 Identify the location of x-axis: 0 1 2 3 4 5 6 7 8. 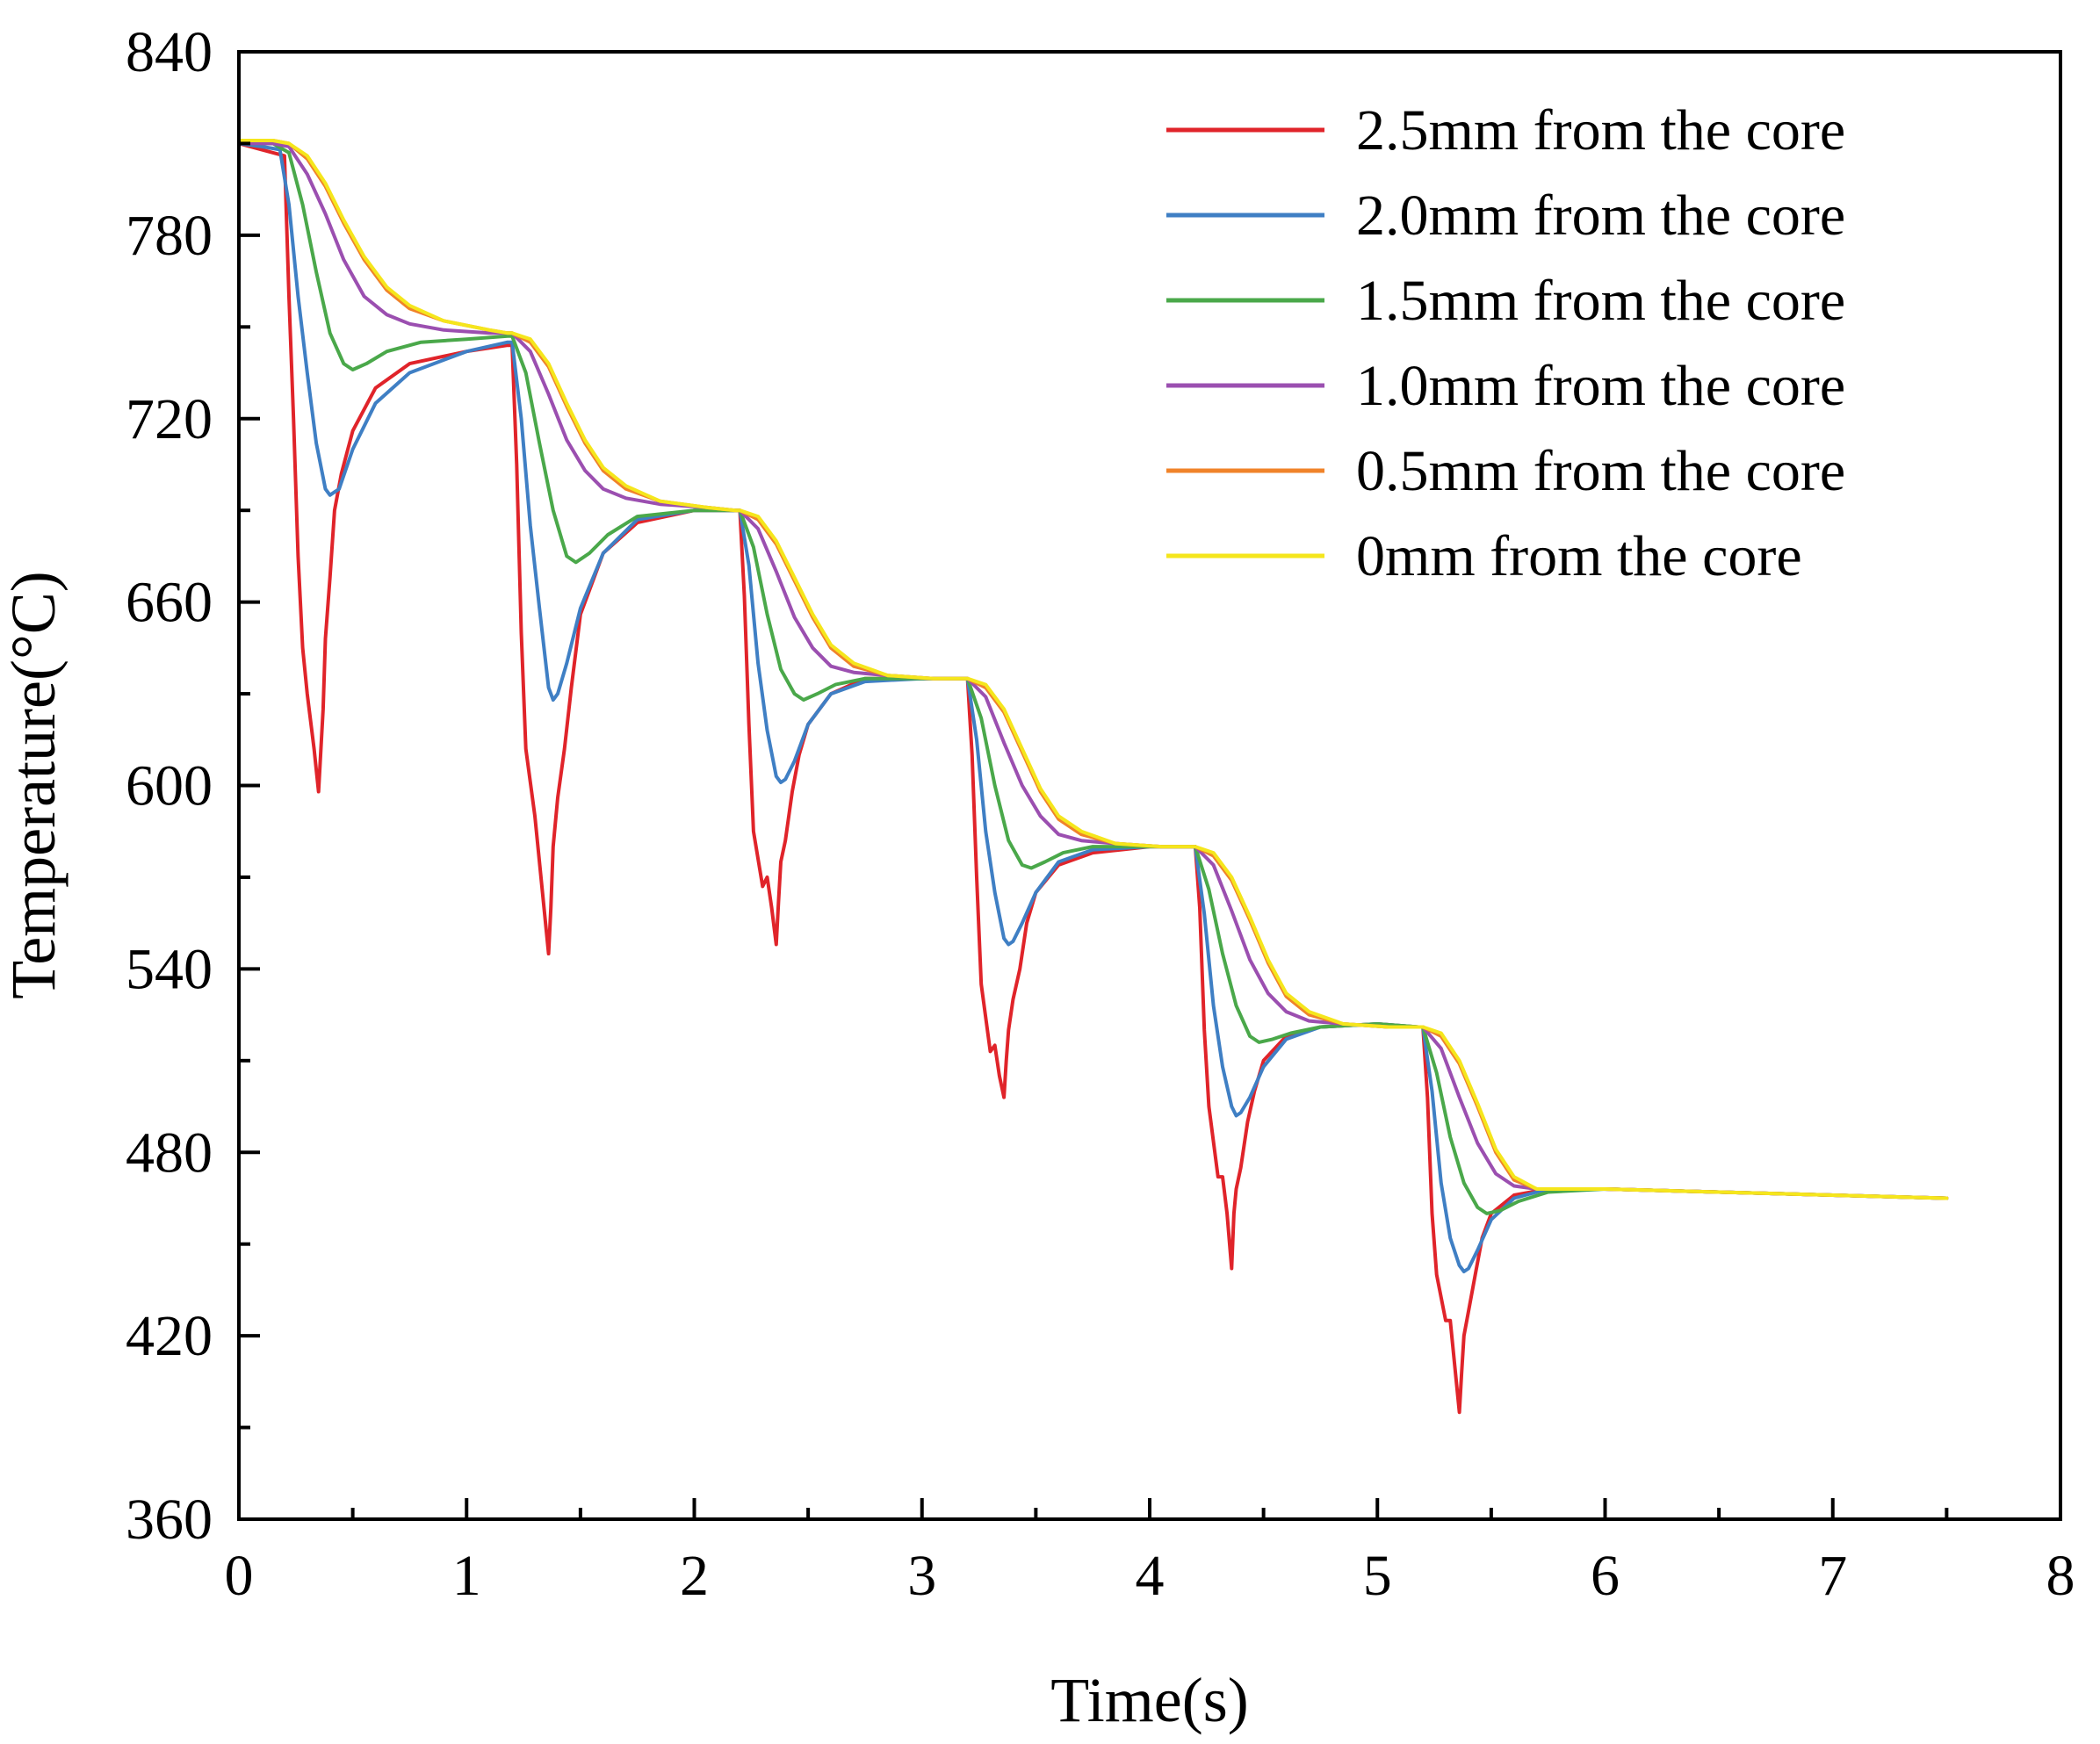
(1150, 1553).